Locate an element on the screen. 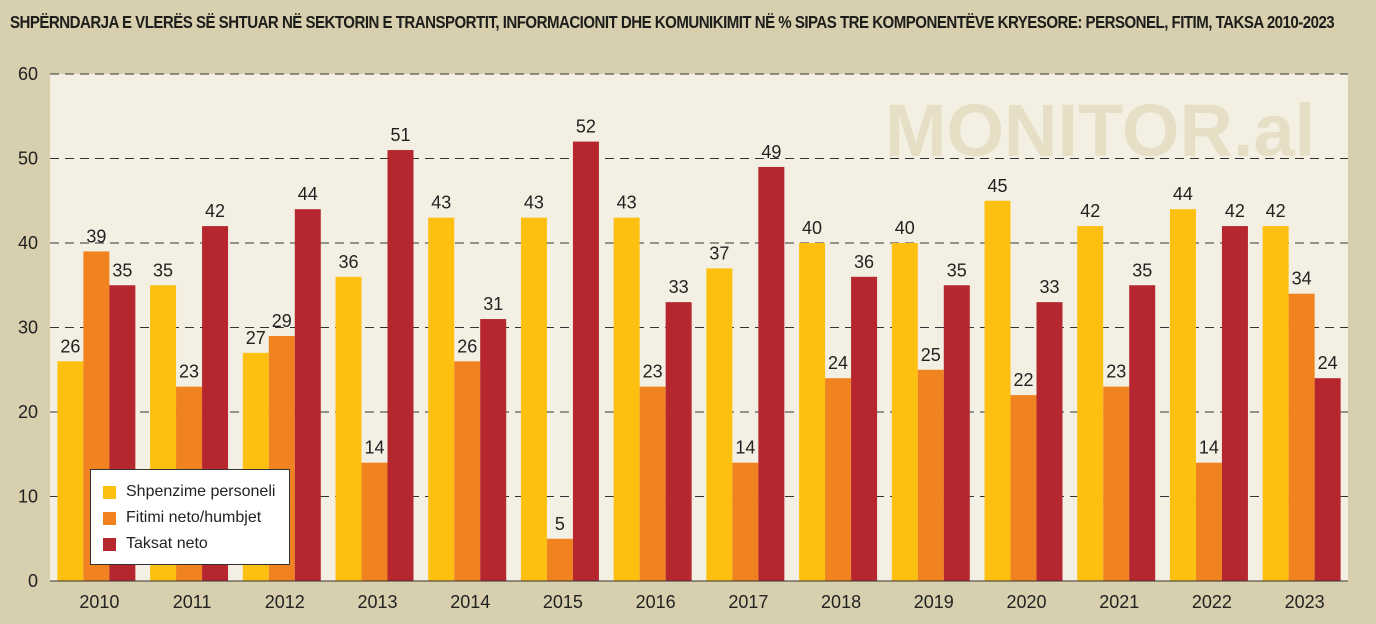 Image resolution: width=1376 pixels, height=624 pixels. y-tick-label: 0 is located at coordinates (33, 581).